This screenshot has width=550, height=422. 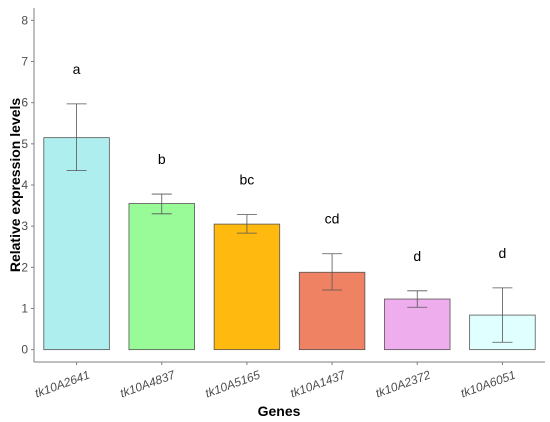 I want to click on y-axis-title: Relative expression levels, so click(x=15, y=185).